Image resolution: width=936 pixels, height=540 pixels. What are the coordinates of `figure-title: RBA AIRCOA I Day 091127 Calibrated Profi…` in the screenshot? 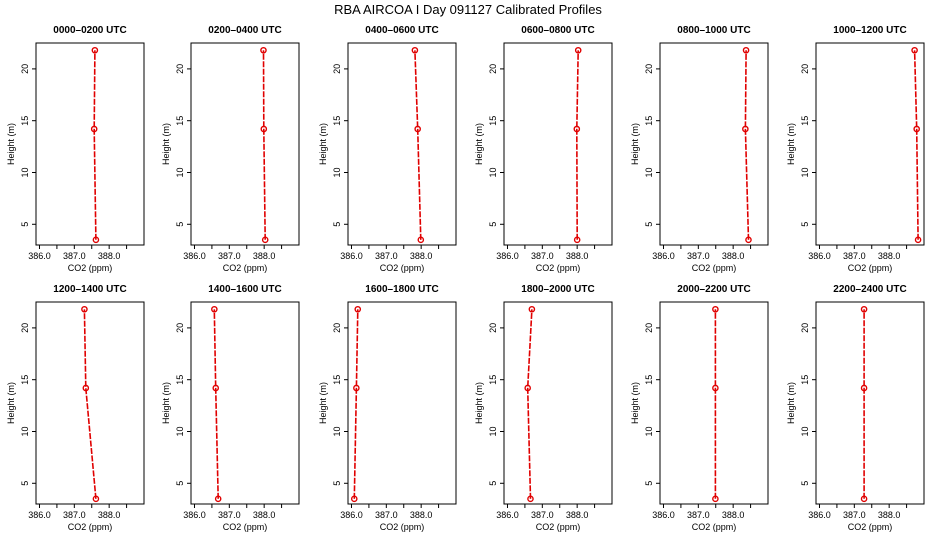 It's located at (468, 9).